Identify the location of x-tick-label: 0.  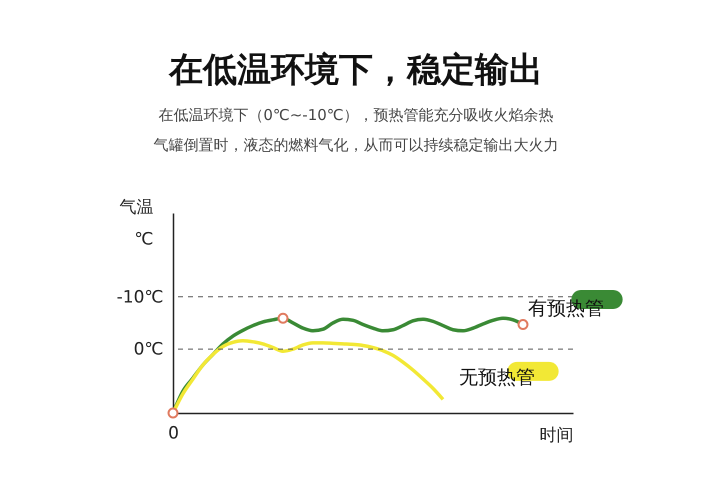
(173, 434).